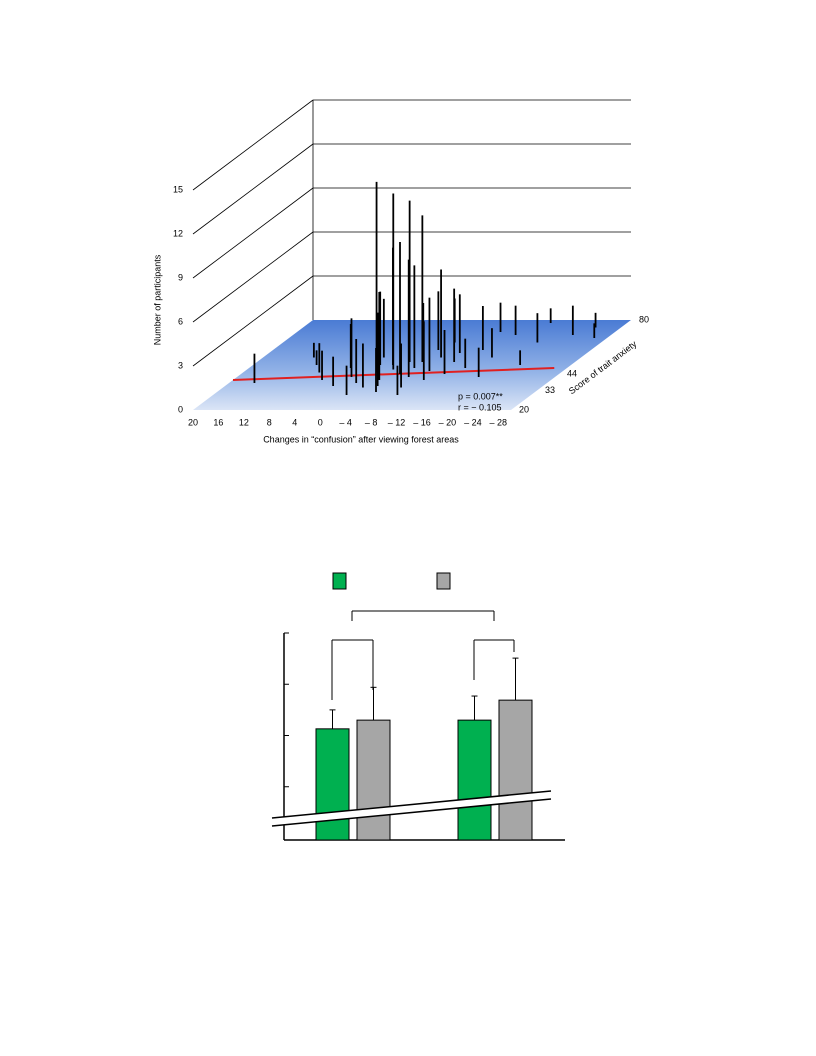 This screenshot has height=1056, width=816. Describe the element at coordinates (320, 422) in the screenshot. I see `x-tick-label: 0` at that location.